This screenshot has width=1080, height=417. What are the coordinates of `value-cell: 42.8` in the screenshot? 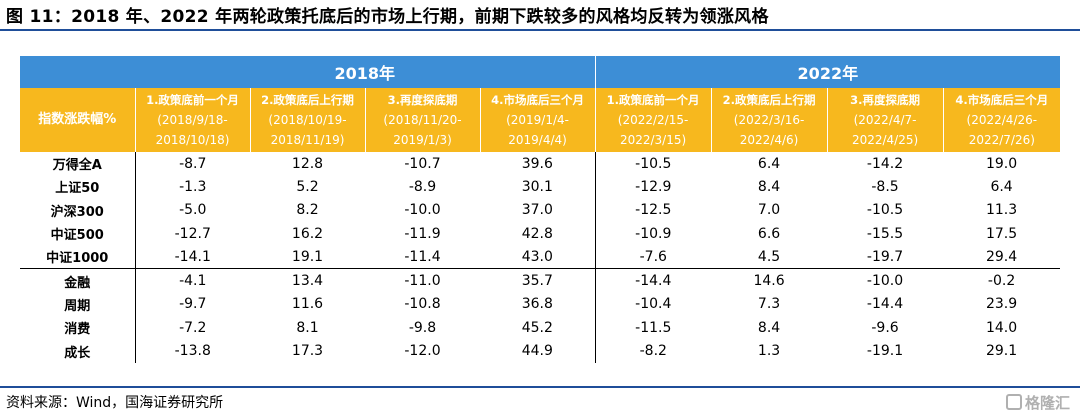 It's located at (537, 233).